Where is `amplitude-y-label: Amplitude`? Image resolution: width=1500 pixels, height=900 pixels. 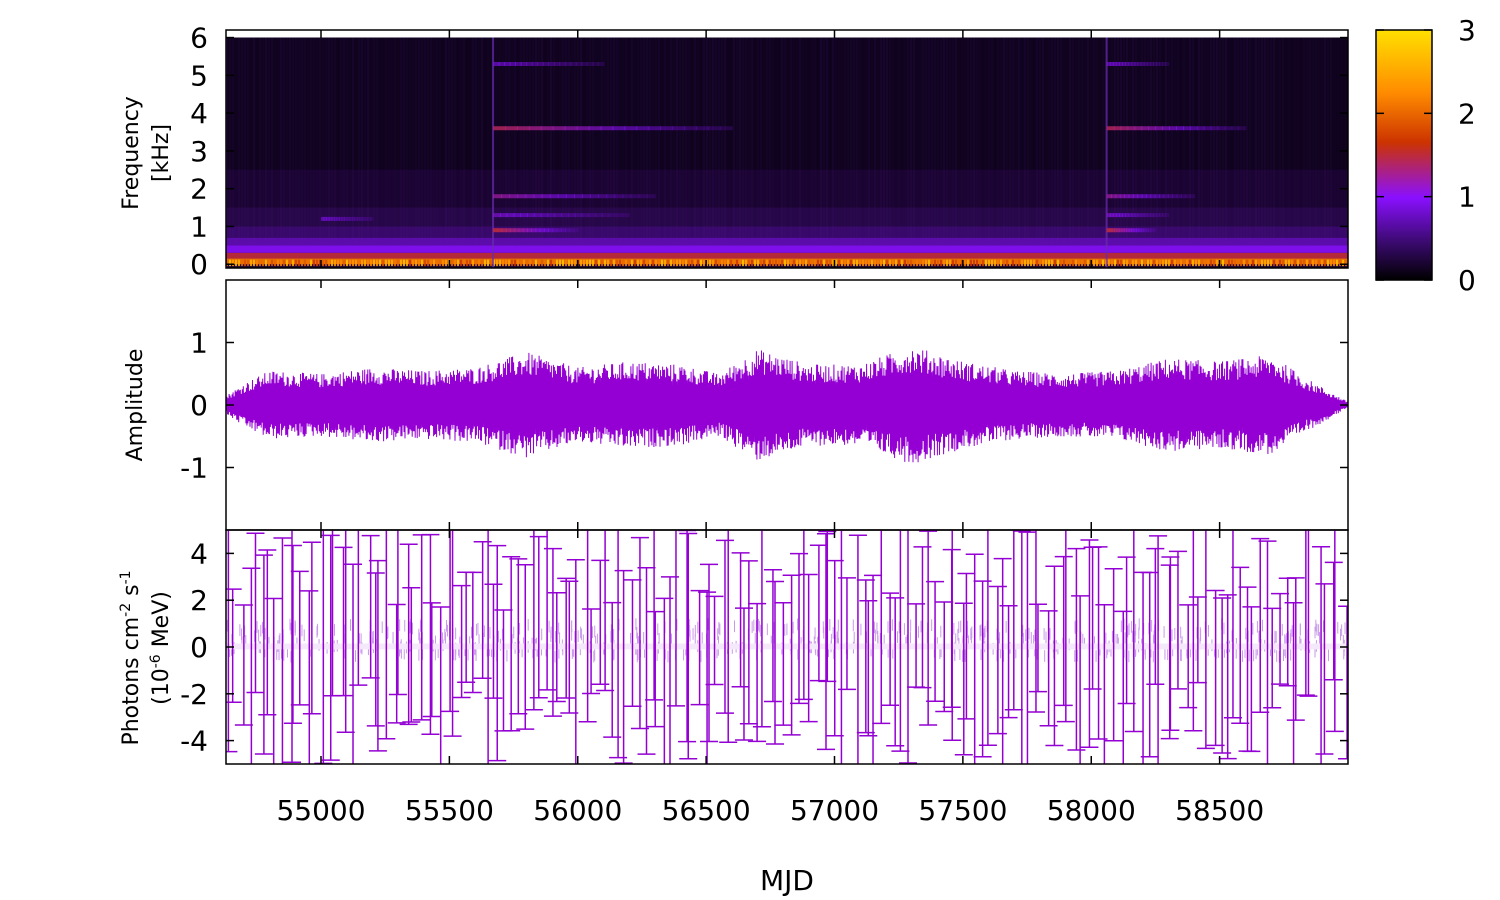
amplitude-y-label: Amplitude is located at coordinates (135, 405).